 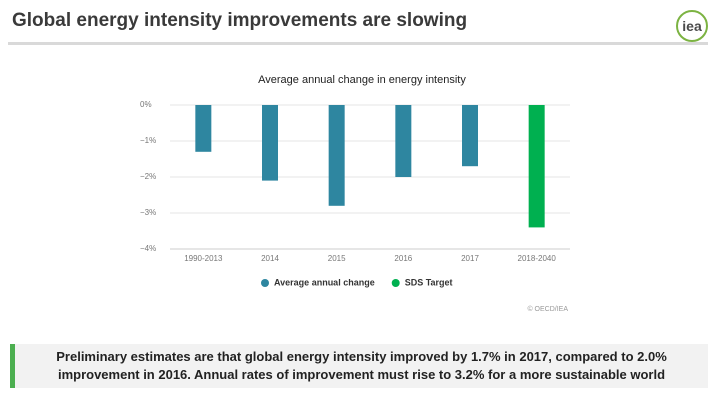 I want to click on x-tick-label: 2016, so click(x=403, y=258).